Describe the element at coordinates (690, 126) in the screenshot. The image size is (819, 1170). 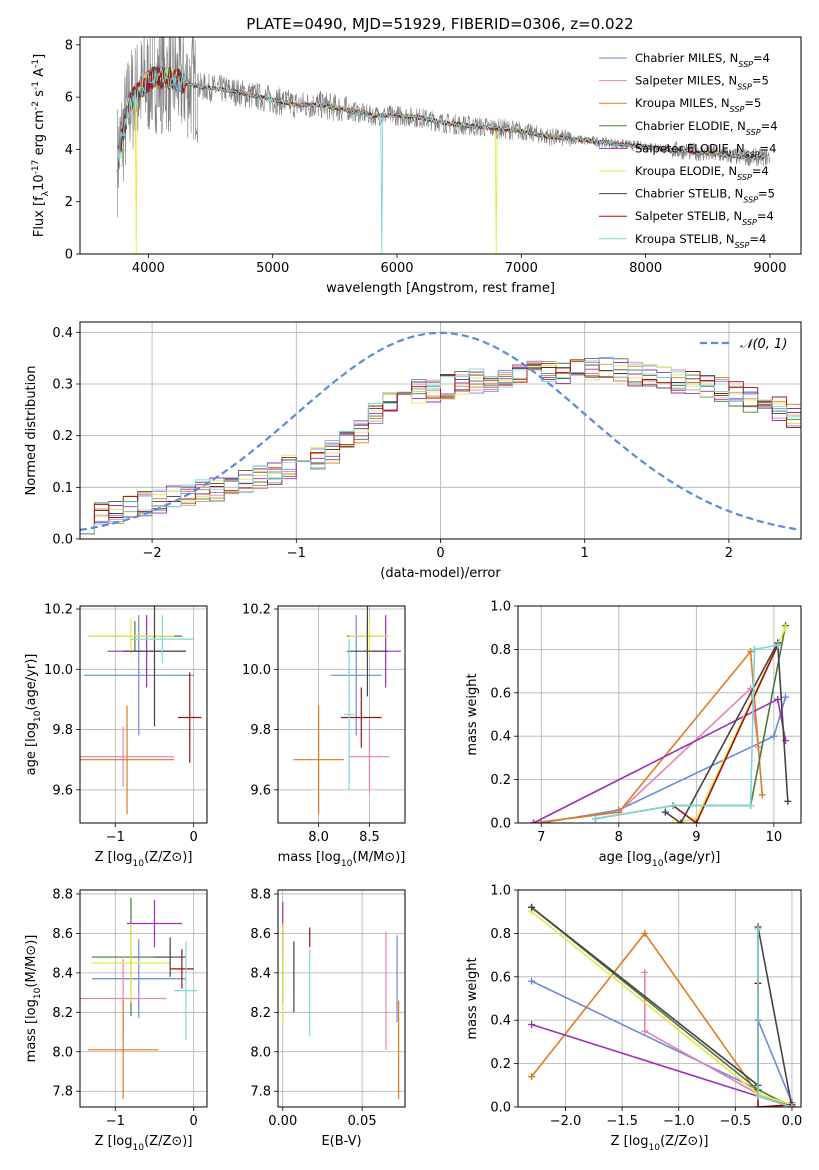
I see `label-part: Chabrier ELODIE, N` at that location.